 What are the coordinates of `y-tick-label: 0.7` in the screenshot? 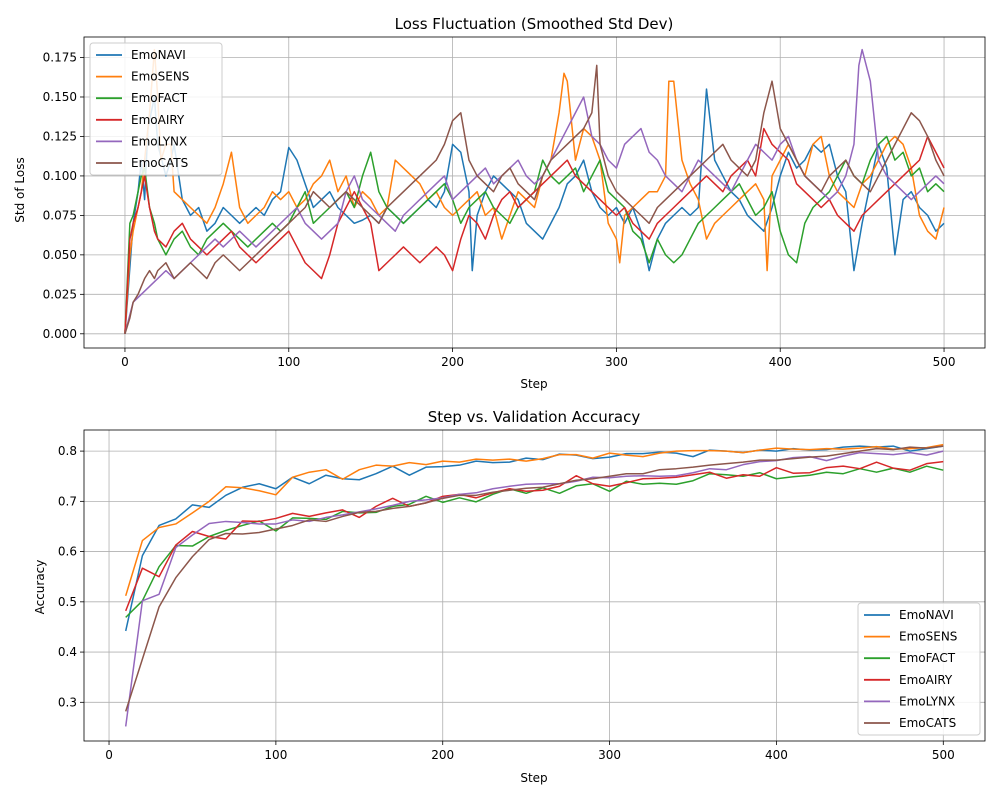 It's located at (67, 501).